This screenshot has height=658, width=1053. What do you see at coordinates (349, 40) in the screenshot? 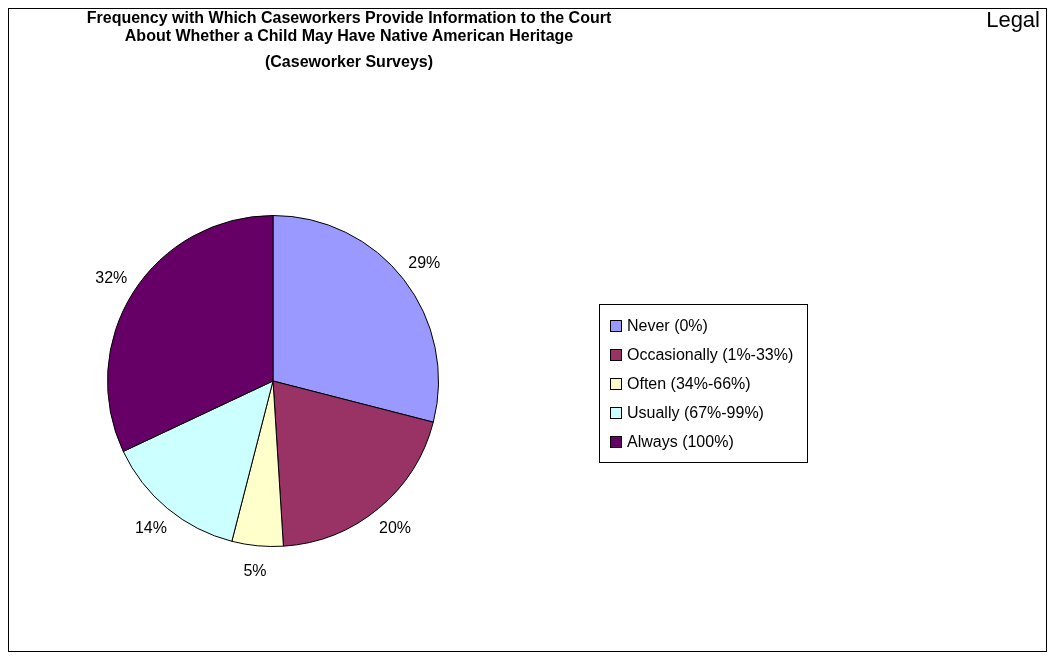
I see `chart-title: Frequency with Which Caseworkers Provide Information to the Court About Whether a Child May Have Native American Heritage (Caseworker Surveys)` at bounding box center [349, 40].